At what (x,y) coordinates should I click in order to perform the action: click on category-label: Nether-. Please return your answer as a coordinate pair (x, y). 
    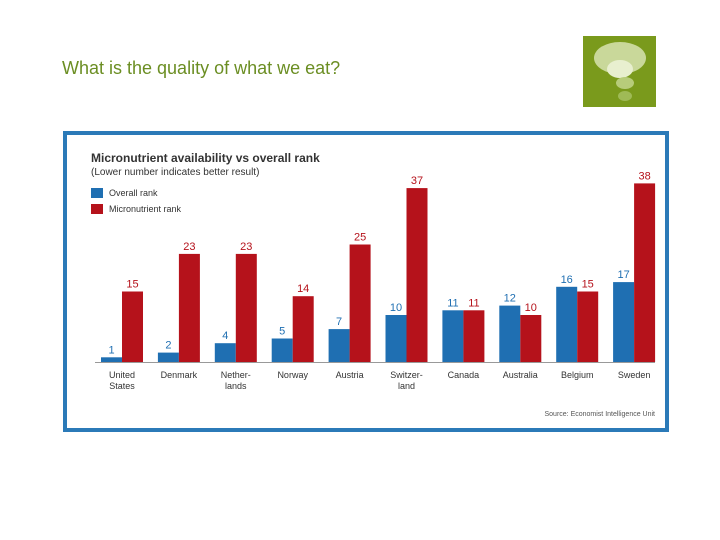
    Looking at the image, I should click on (236, 375).